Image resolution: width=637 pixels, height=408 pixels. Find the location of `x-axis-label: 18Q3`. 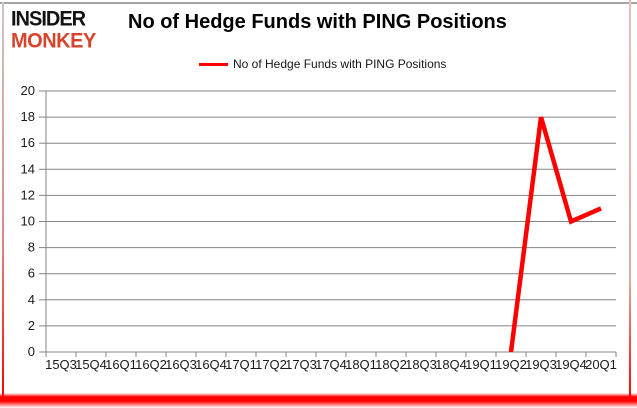

x-axis-label: 18Q3 is located at coordinates (421, 364).